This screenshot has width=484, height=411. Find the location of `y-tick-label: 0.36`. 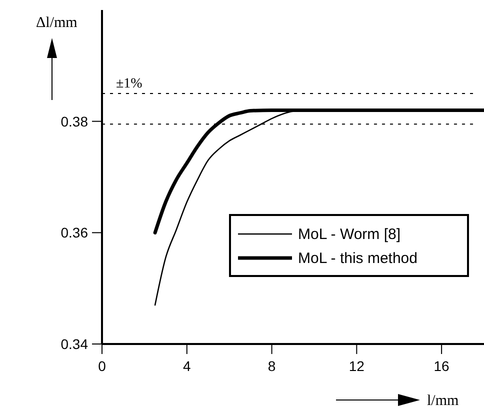

y-tick-label: 0.36 is located at coordinates (74, 232).